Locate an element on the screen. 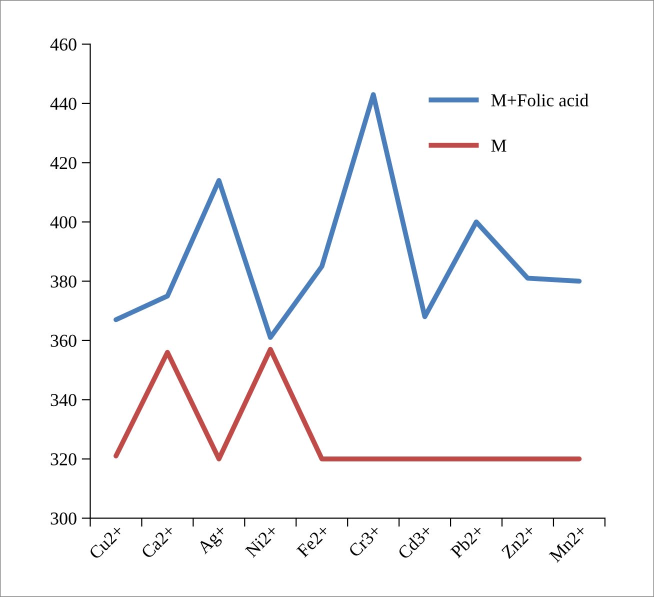  x-tick-label: Ni2+ is located at coordinates (261, 541).